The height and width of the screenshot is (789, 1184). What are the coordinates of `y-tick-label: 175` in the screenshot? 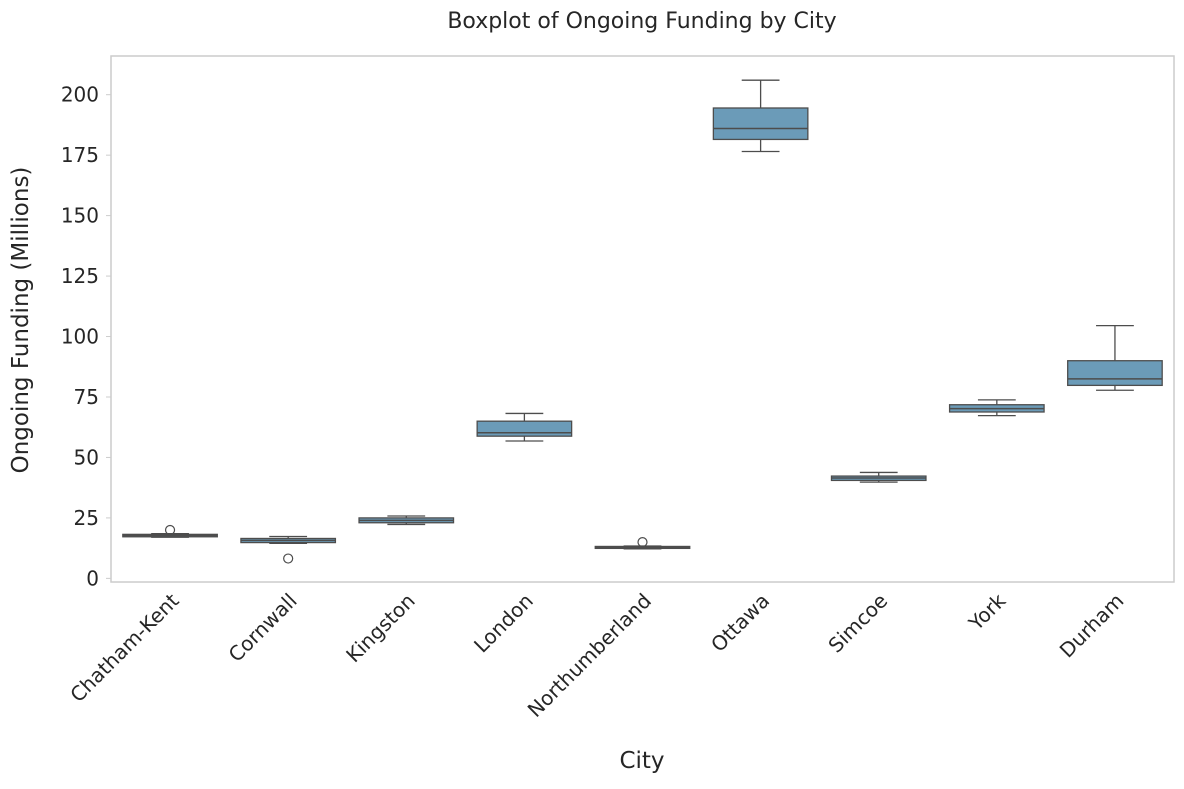 It's located at (80, 155).